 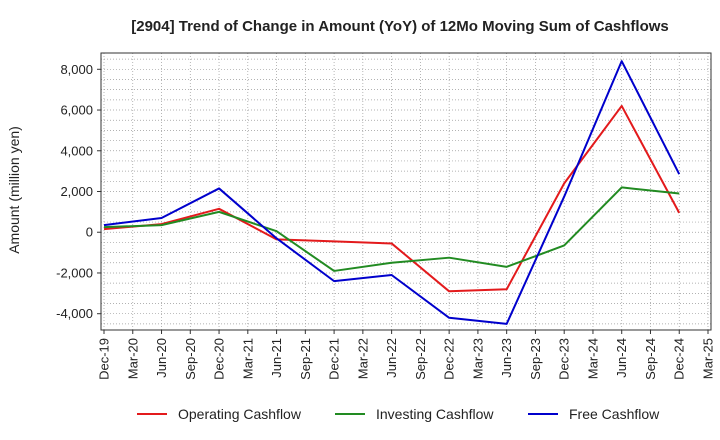 What do you see at coordinates (104, 359) in the screenshot?
I see `x-tick-label: Dec-19` at bounding box center [104, 359].